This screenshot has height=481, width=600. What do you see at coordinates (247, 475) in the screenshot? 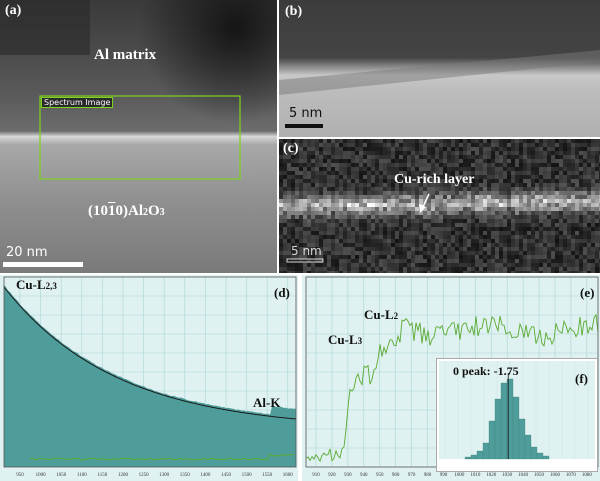
I see `x-tick-d: 1500` at bounding box center [247, 475].